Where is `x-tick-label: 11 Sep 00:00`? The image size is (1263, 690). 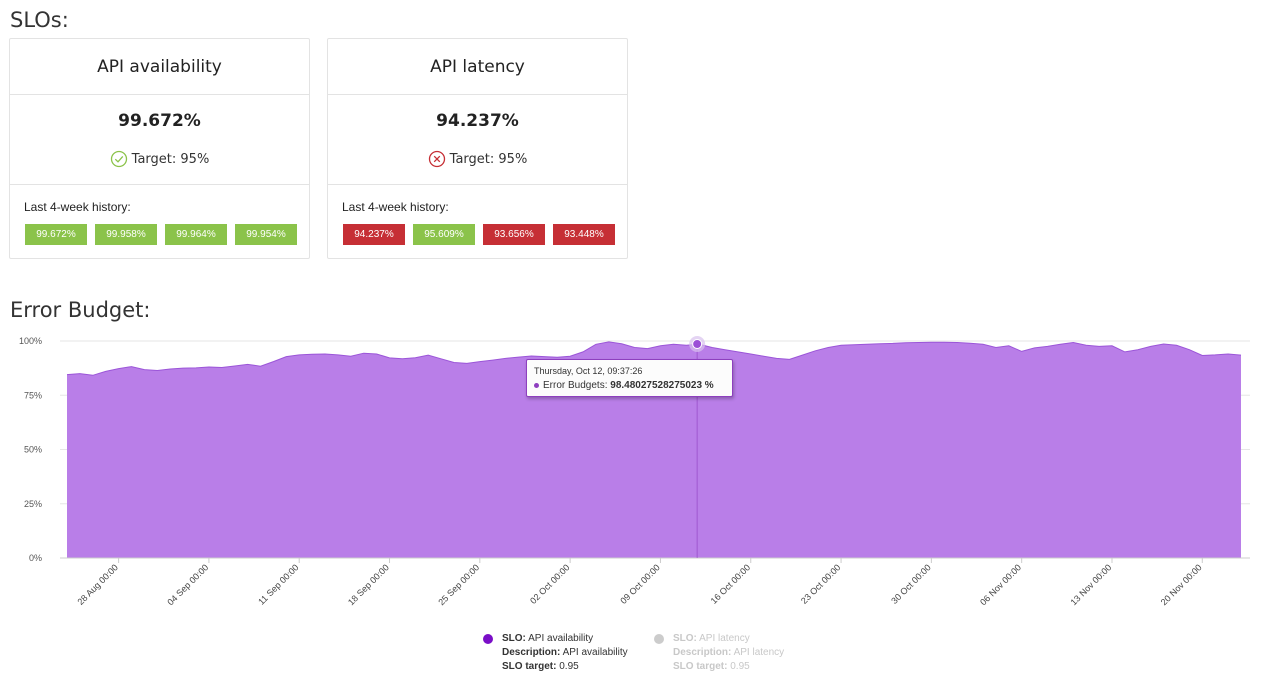 x-tick-label: 11 Sep 00:00 is located at coordinates (278, 584).